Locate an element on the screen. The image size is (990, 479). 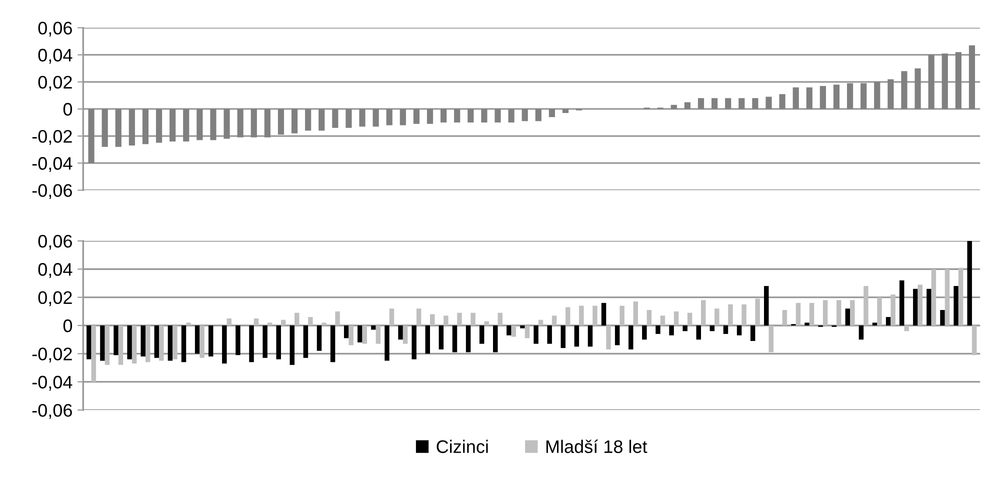
legend-label: Cizinci is located at coordinates (462, 447).